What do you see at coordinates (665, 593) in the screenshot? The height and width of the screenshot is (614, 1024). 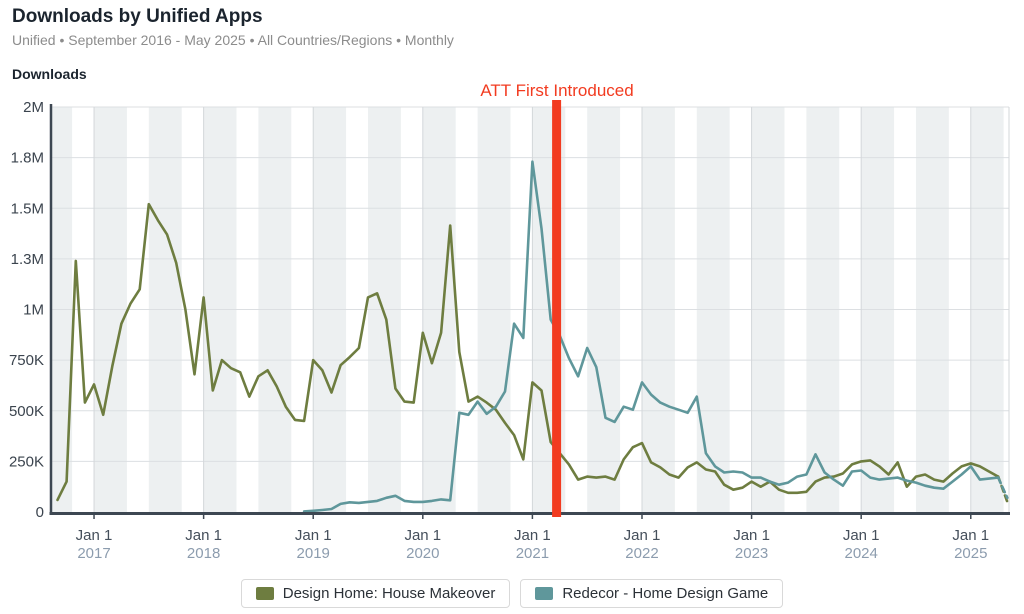 I see `legend-label-redecor: Redecor - Home Design Game` at bounding box center [665, 593].